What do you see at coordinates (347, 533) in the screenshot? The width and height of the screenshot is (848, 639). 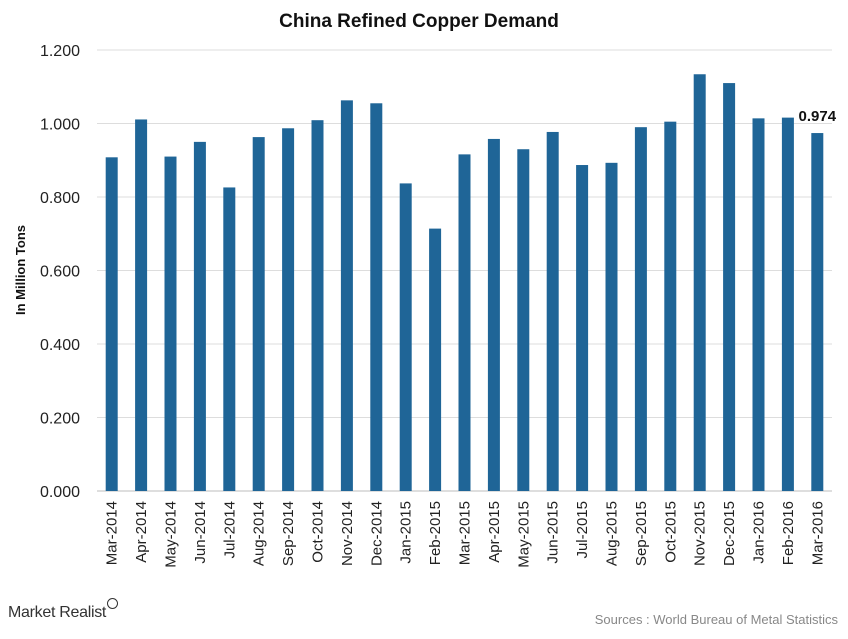 I see `x-tick-label: Nov-2014` at bounding box center [347, 533].